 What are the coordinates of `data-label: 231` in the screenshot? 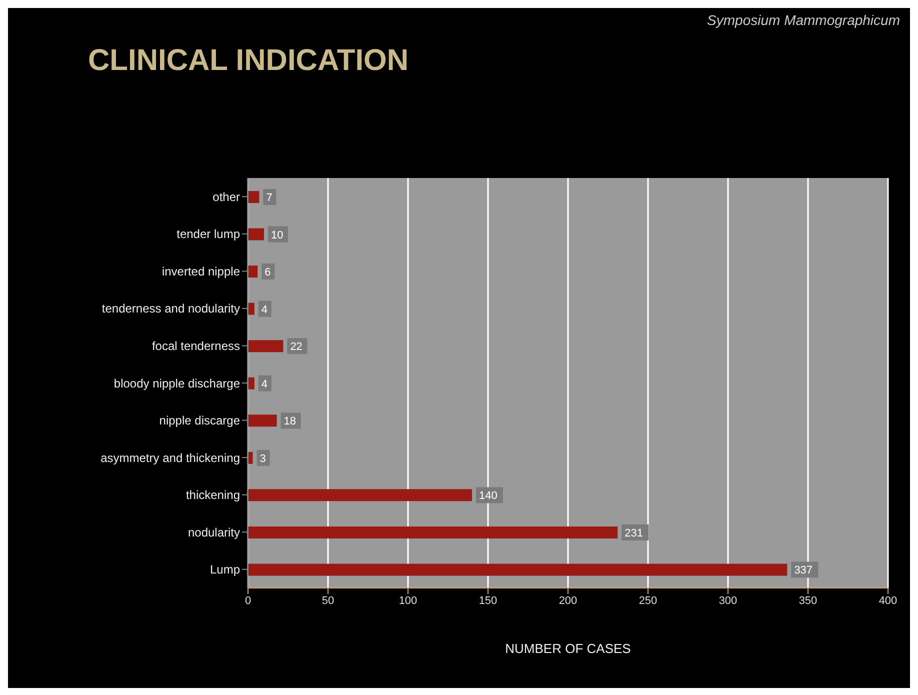 It's located at (633, 533).